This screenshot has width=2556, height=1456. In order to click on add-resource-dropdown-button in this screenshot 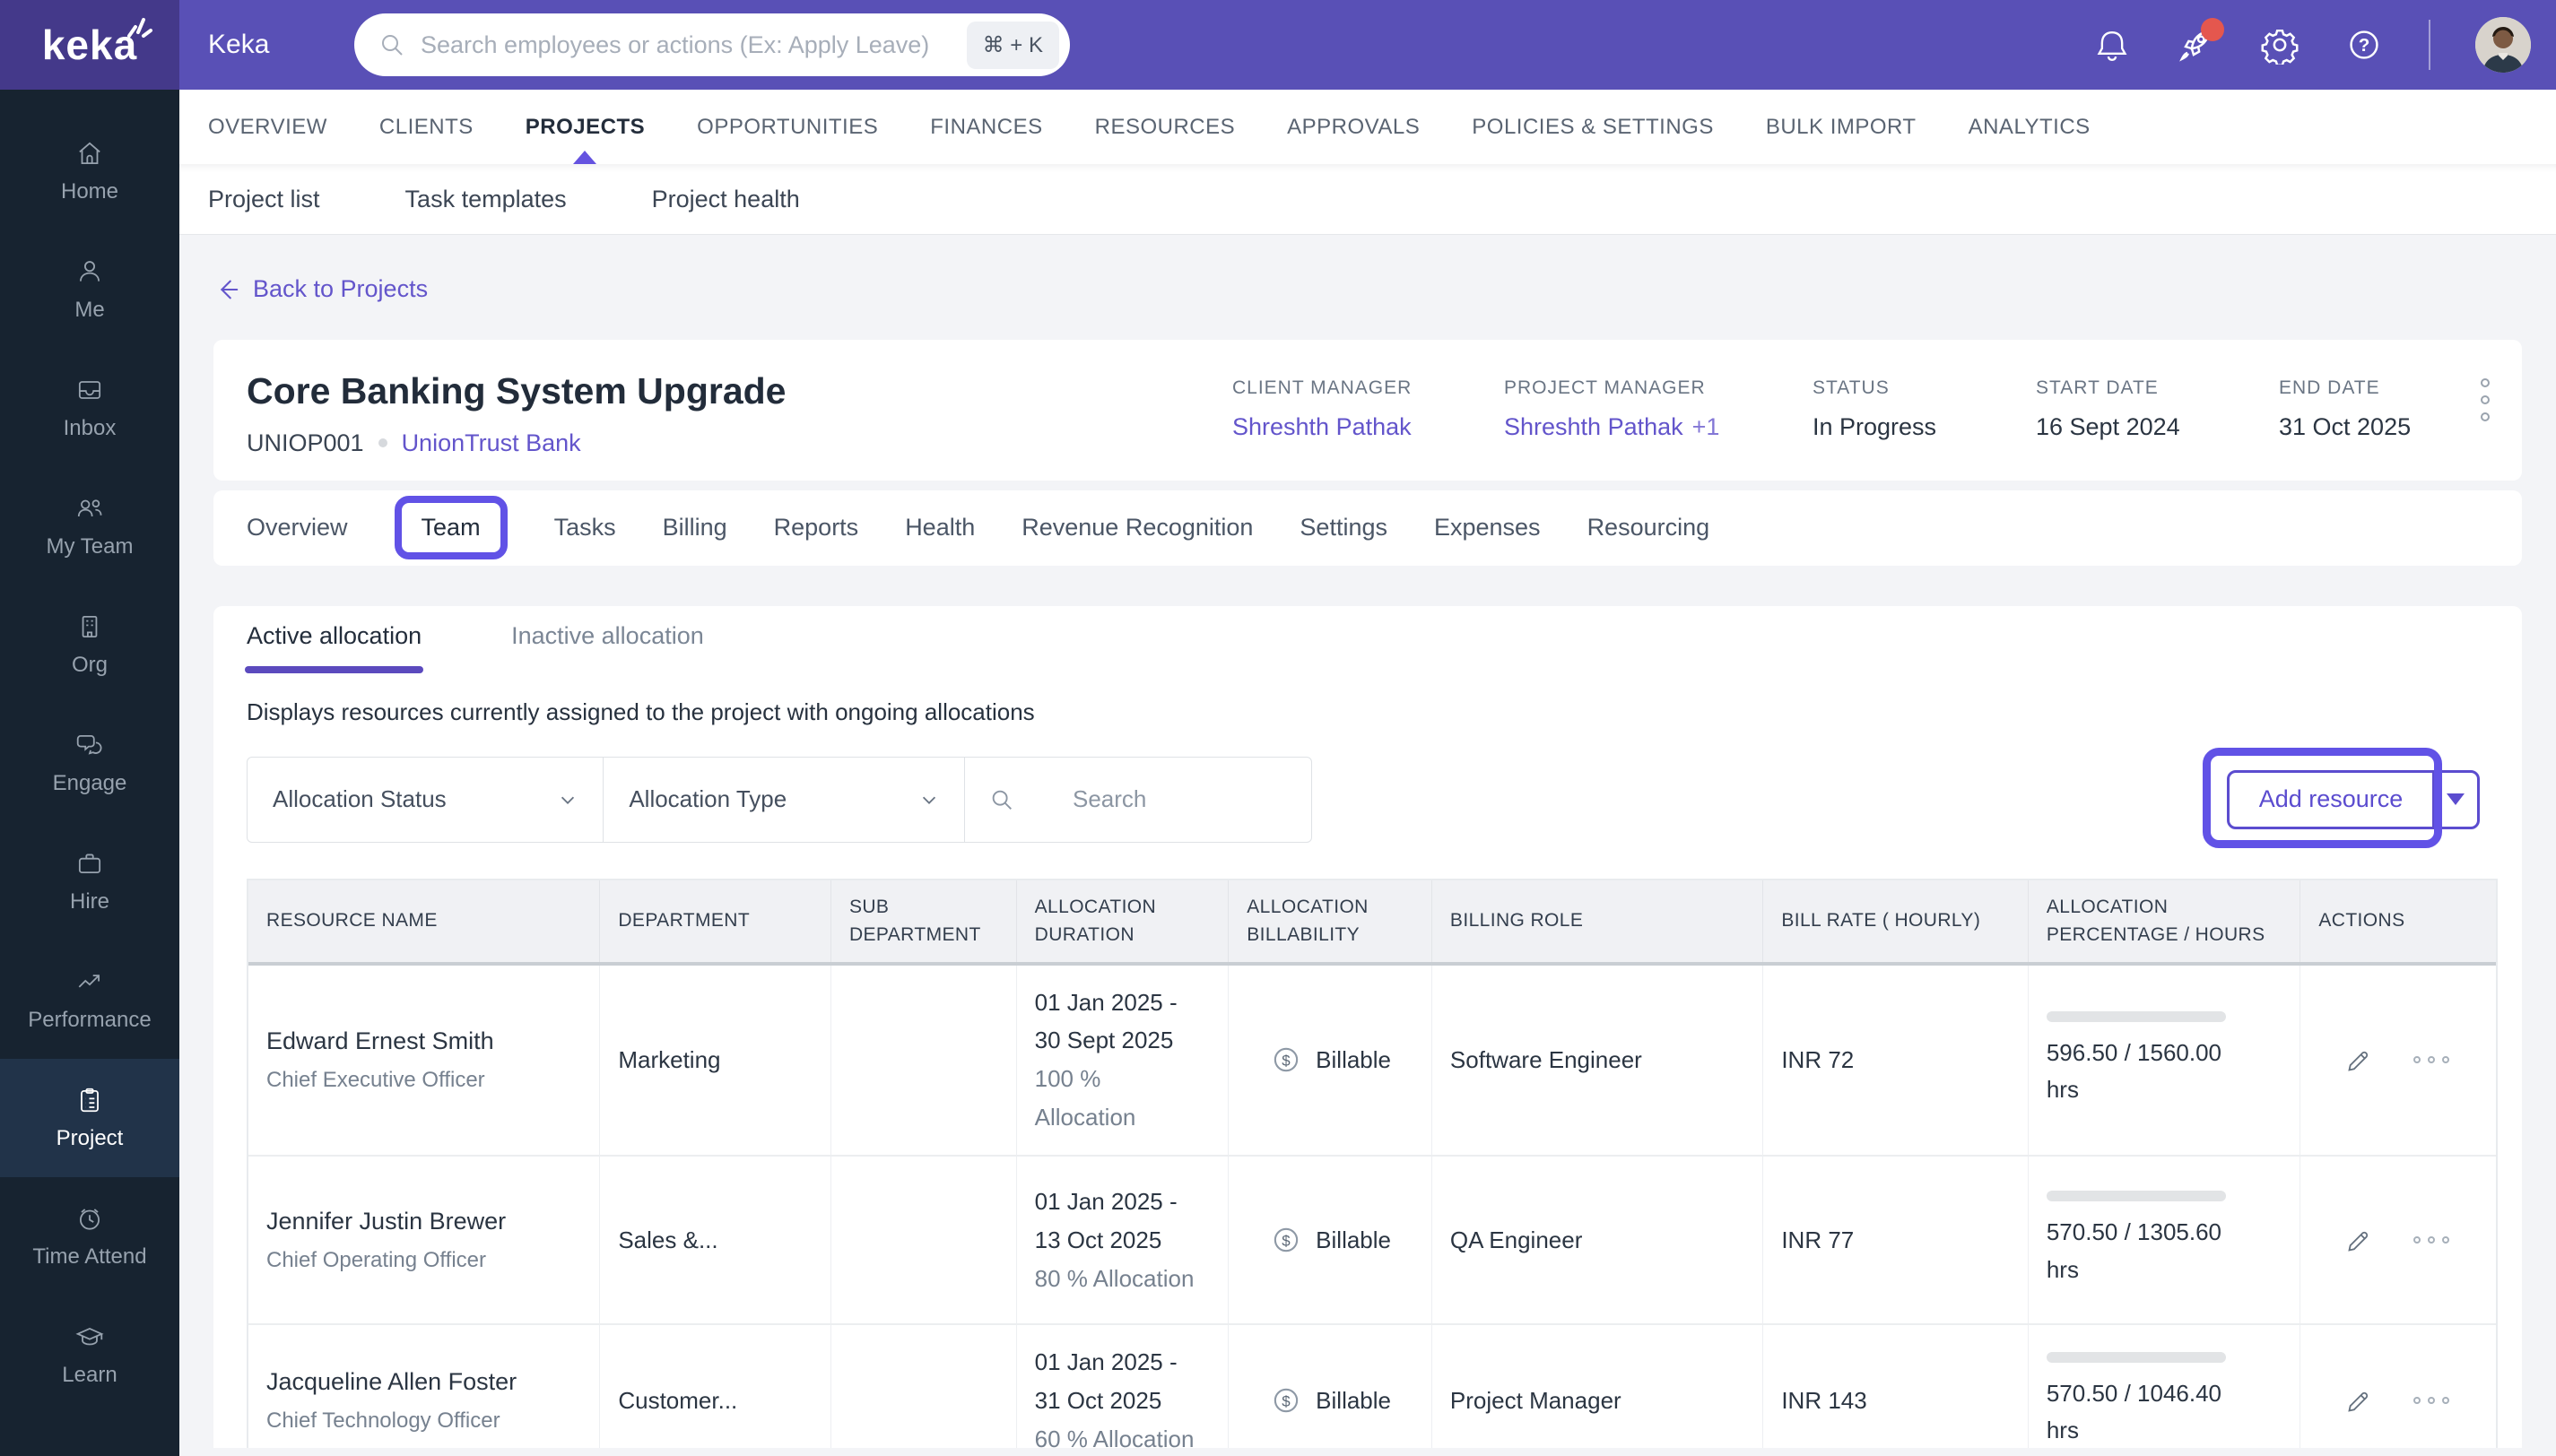, I will do `click(2455, 800)`.